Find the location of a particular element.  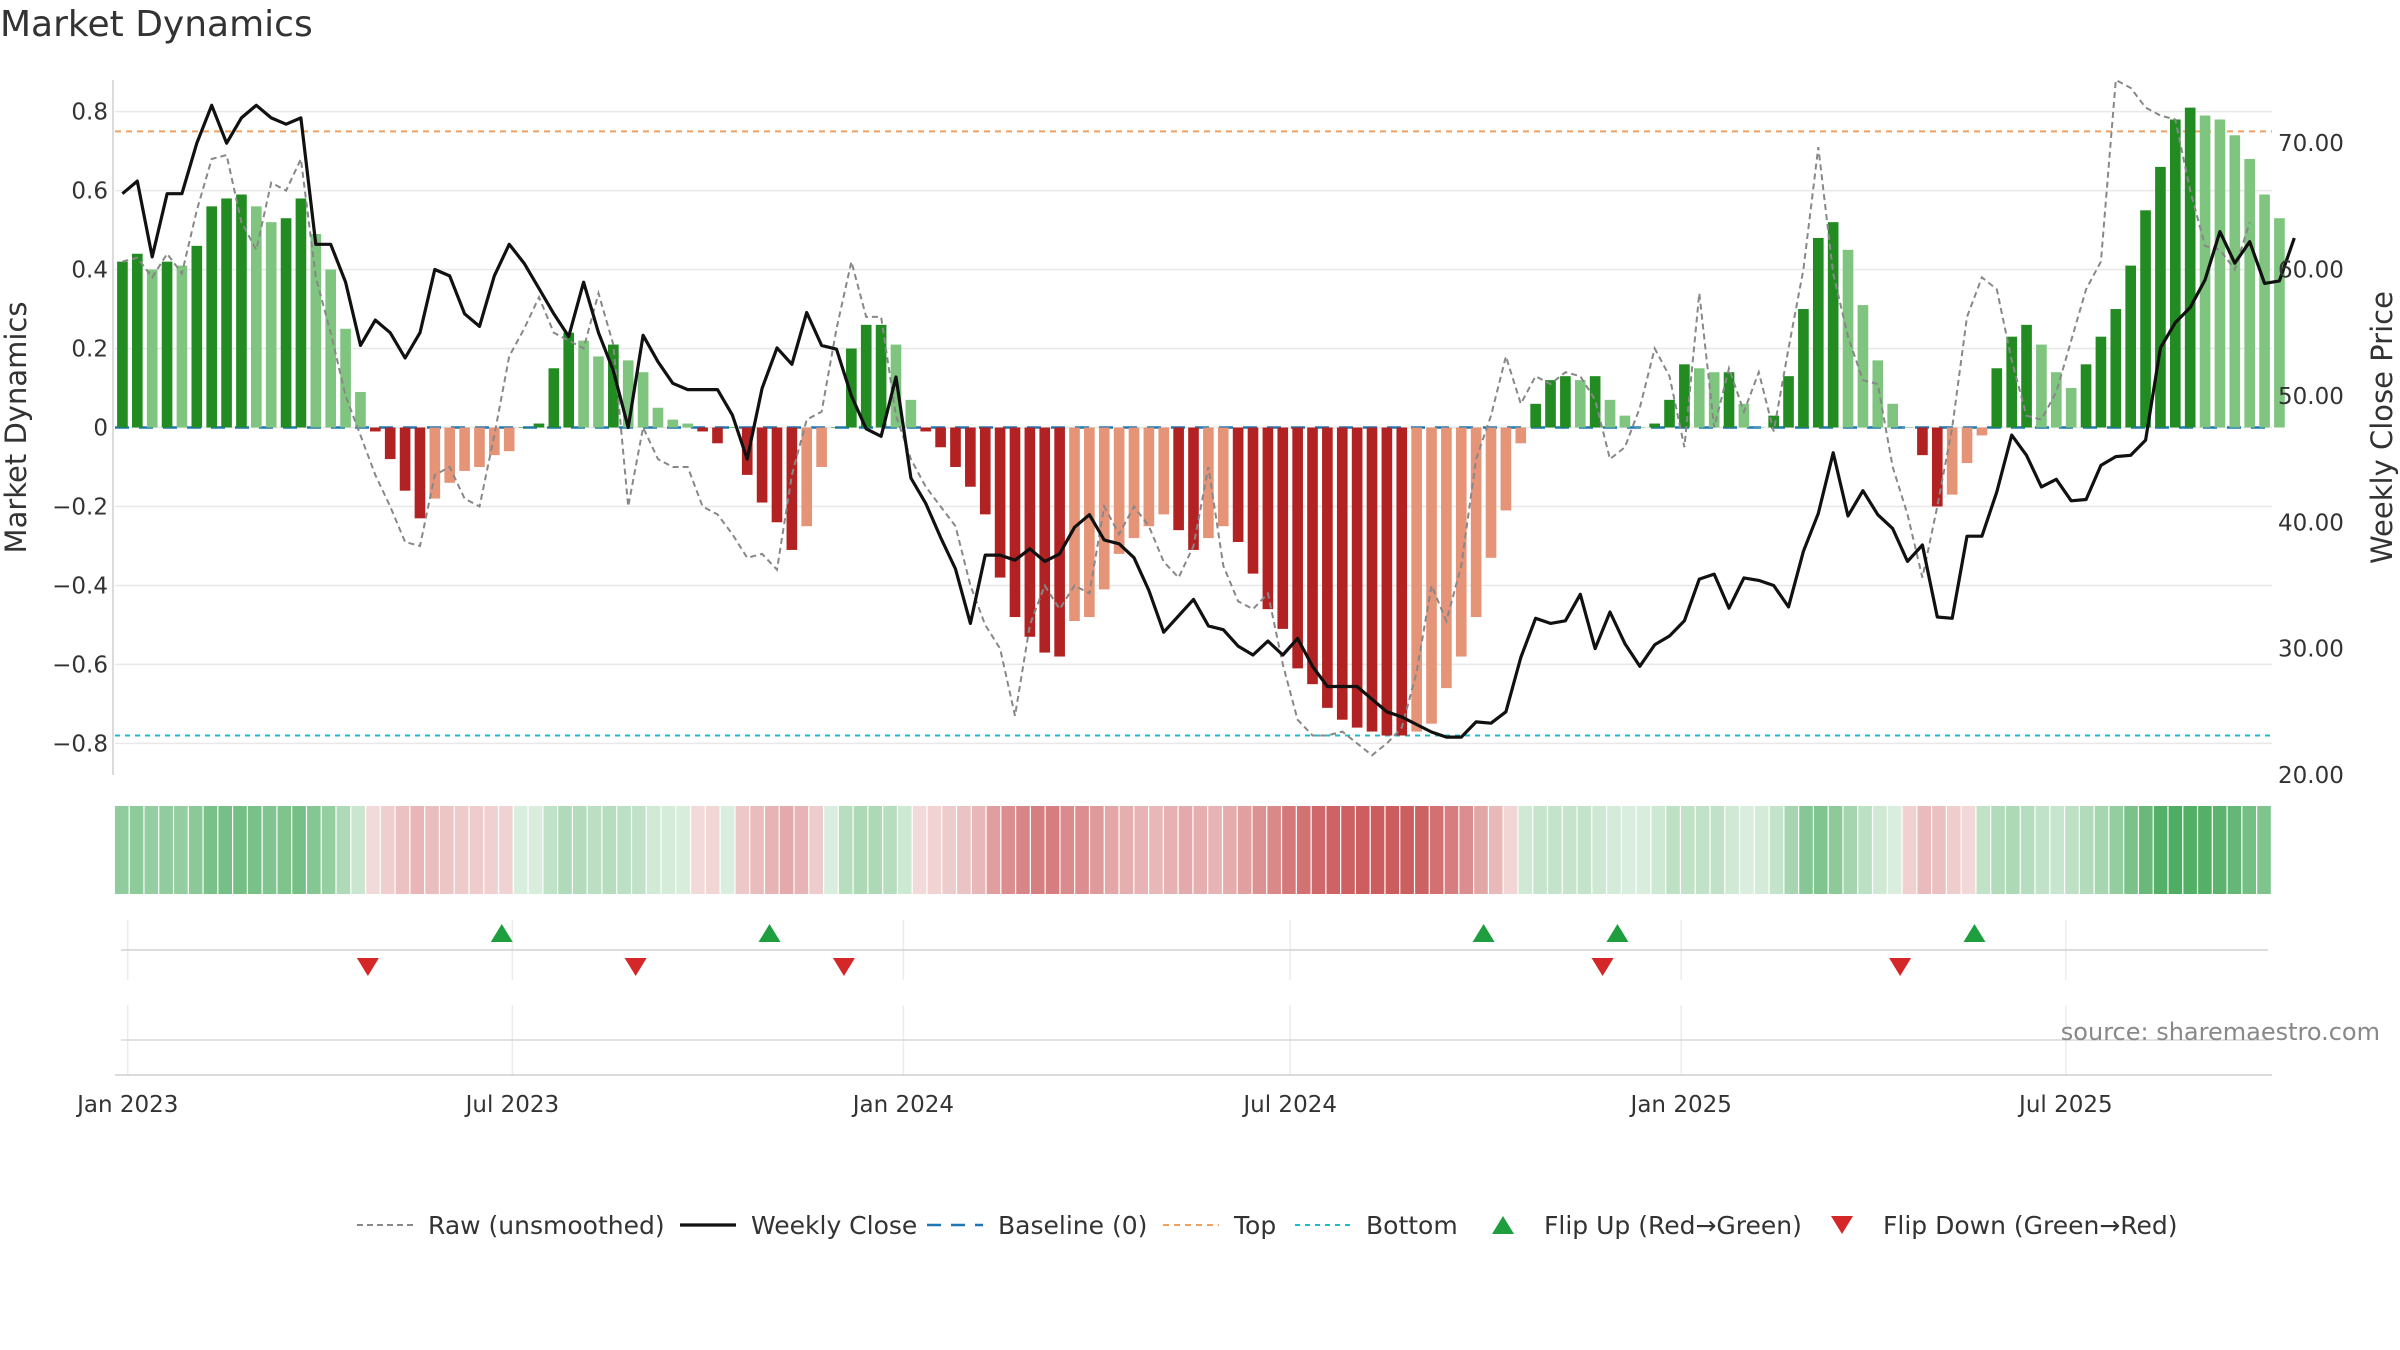

y-tick-label-left: 0 is located at coordinates (100, 429).